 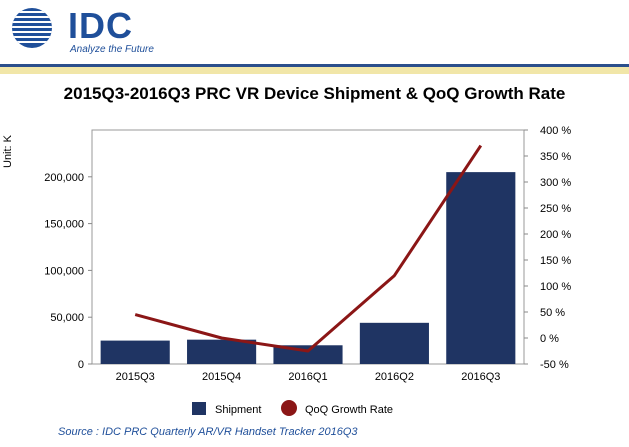 What do you see at coordinates (314, 31) in the screenshot?
I see `header: IDC Analyze the Future` at bounding box center [314, 31].